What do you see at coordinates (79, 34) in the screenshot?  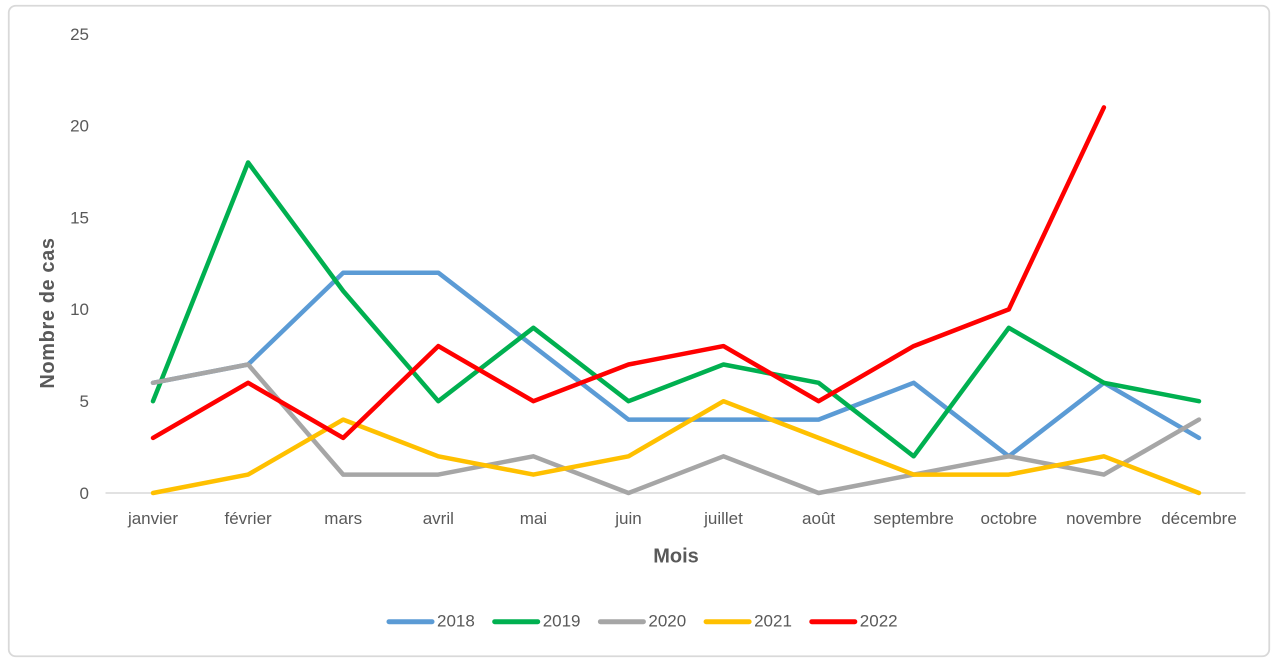 I see `svg-text: 25` at bounding box center [79, 34].